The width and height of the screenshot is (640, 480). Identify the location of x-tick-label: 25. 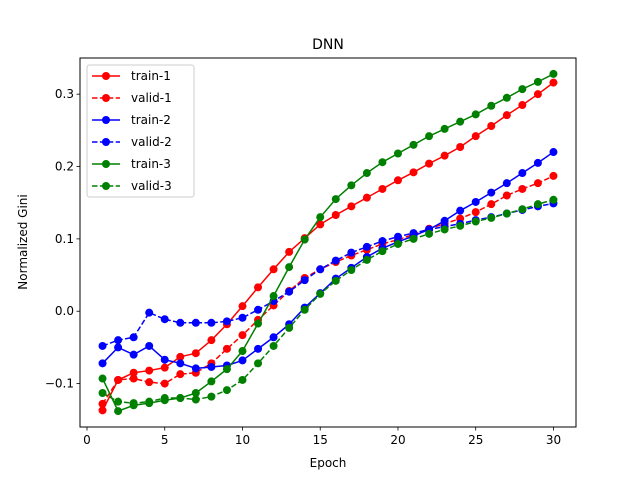
(475, 440).